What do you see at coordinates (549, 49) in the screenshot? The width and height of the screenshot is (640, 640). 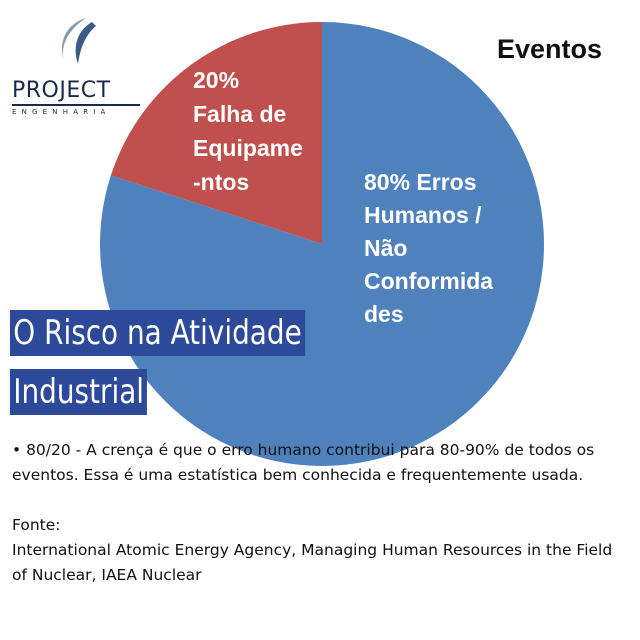 I see `chart-title: Eventos` at bounding box center [549, 49].